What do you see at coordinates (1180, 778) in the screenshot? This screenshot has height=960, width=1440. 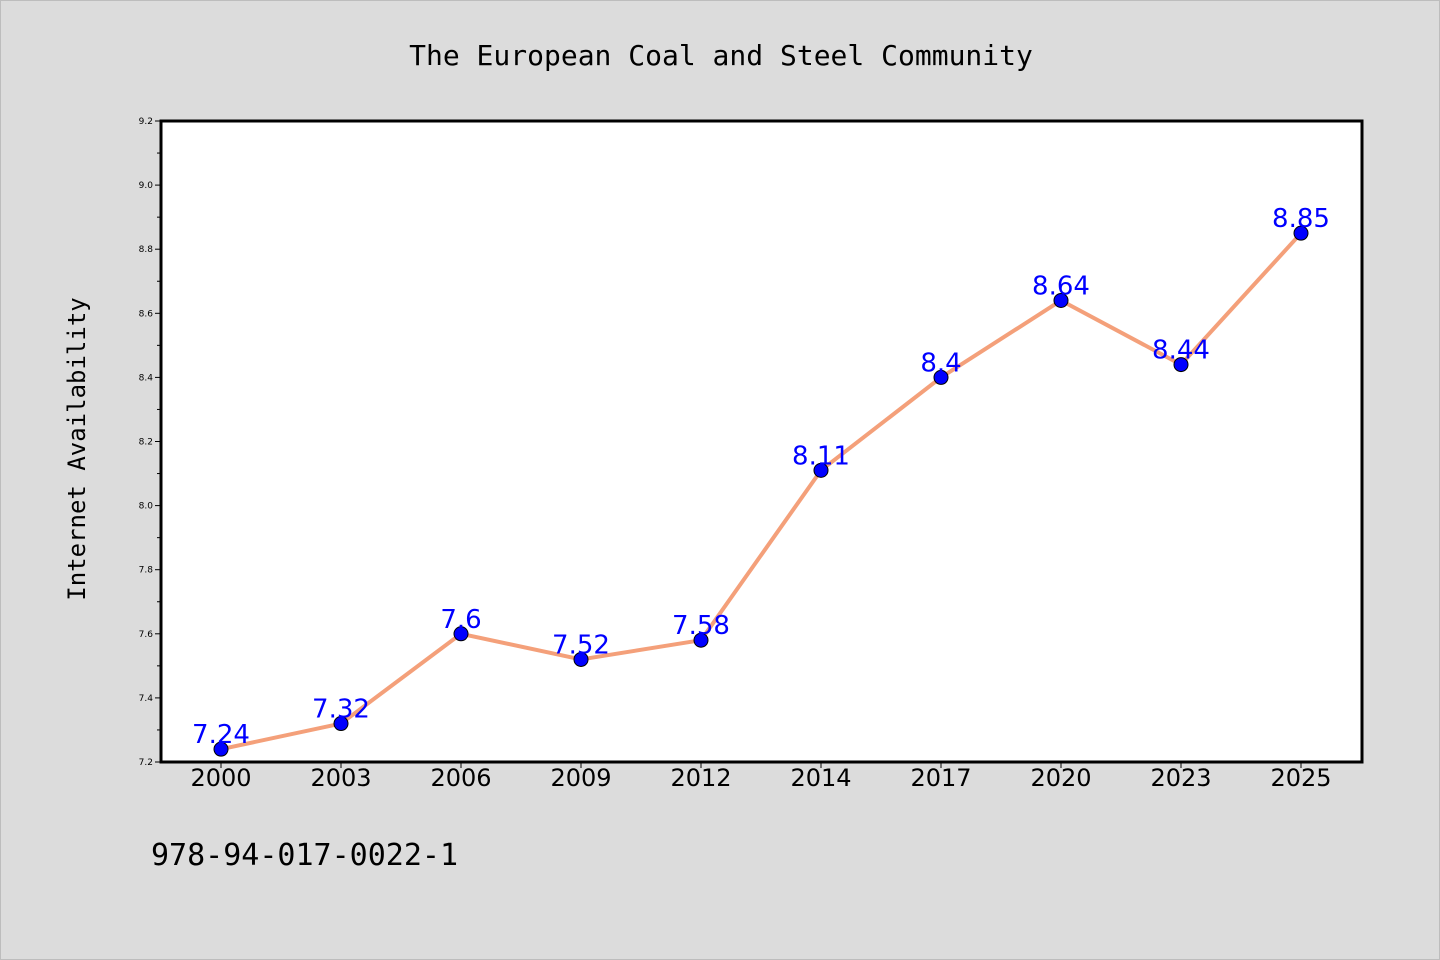 I see `x-tick-label: 2023` at bounding box center [1180, 778].